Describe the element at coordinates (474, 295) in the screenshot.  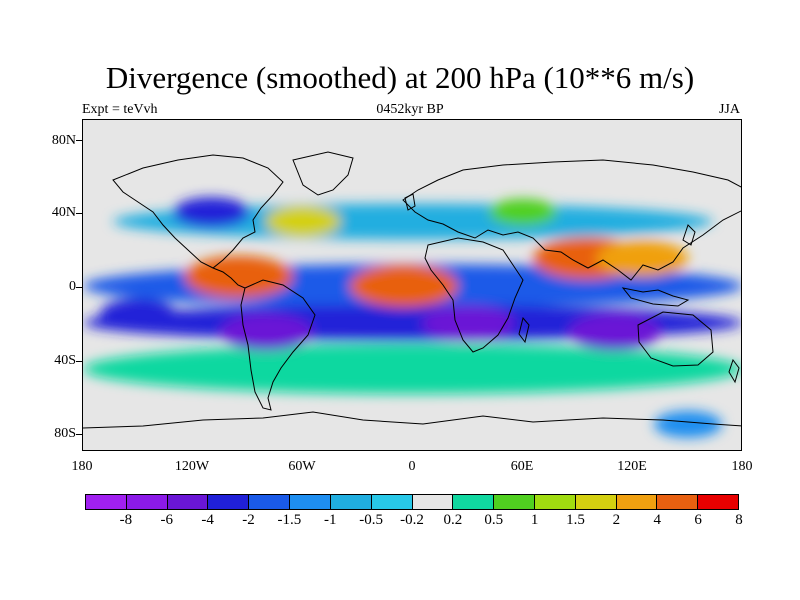
I see `coast-africa` at that location.